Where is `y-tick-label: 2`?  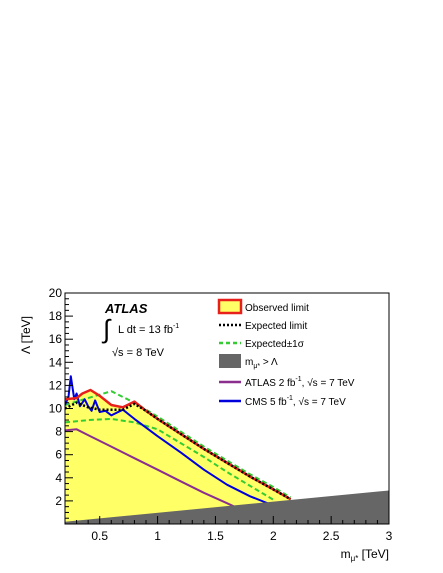
y-tick-label: 2 is located at coordinates (58, 501).